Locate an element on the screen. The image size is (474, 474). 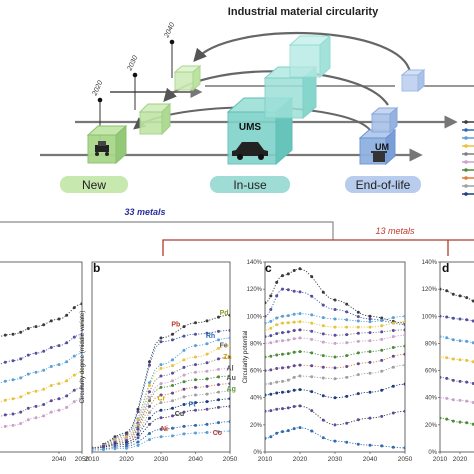
um-label: UM is located at coordinates (382, 147).